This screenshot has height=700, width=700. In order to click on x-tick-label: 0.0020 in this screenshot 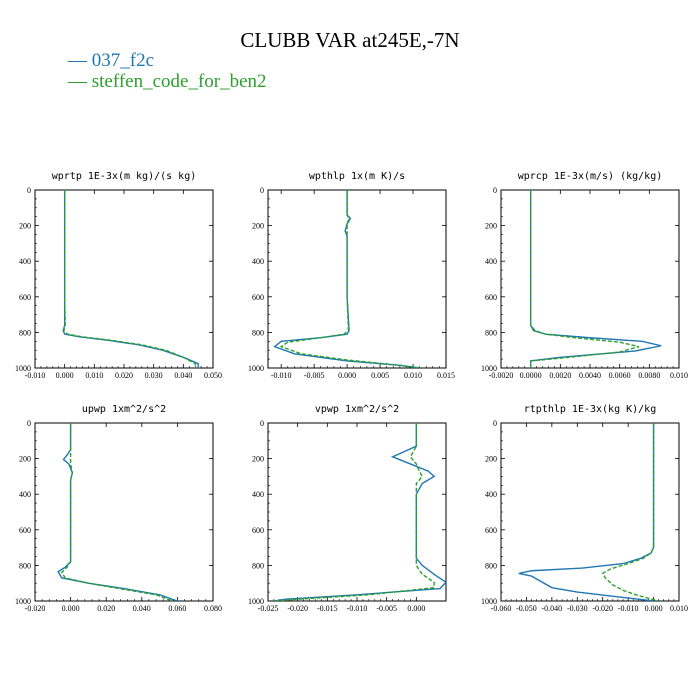, I will do `click(560, 375)`.